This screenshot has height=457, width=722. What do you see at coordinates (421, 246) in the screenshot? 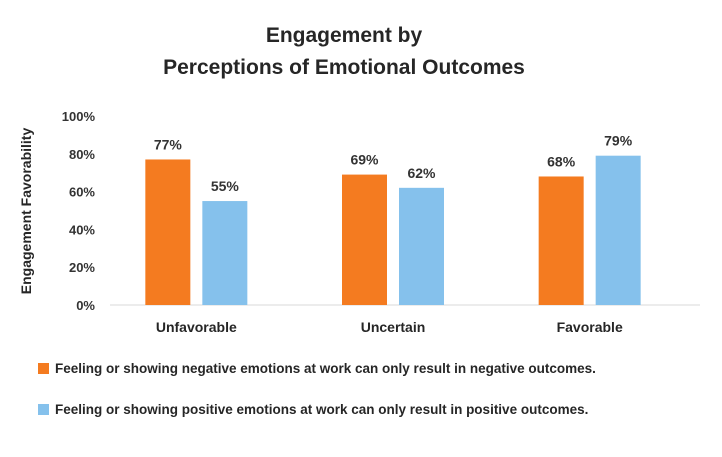
I see `bar-positive-uncertain` at bounding box center [421, 246].